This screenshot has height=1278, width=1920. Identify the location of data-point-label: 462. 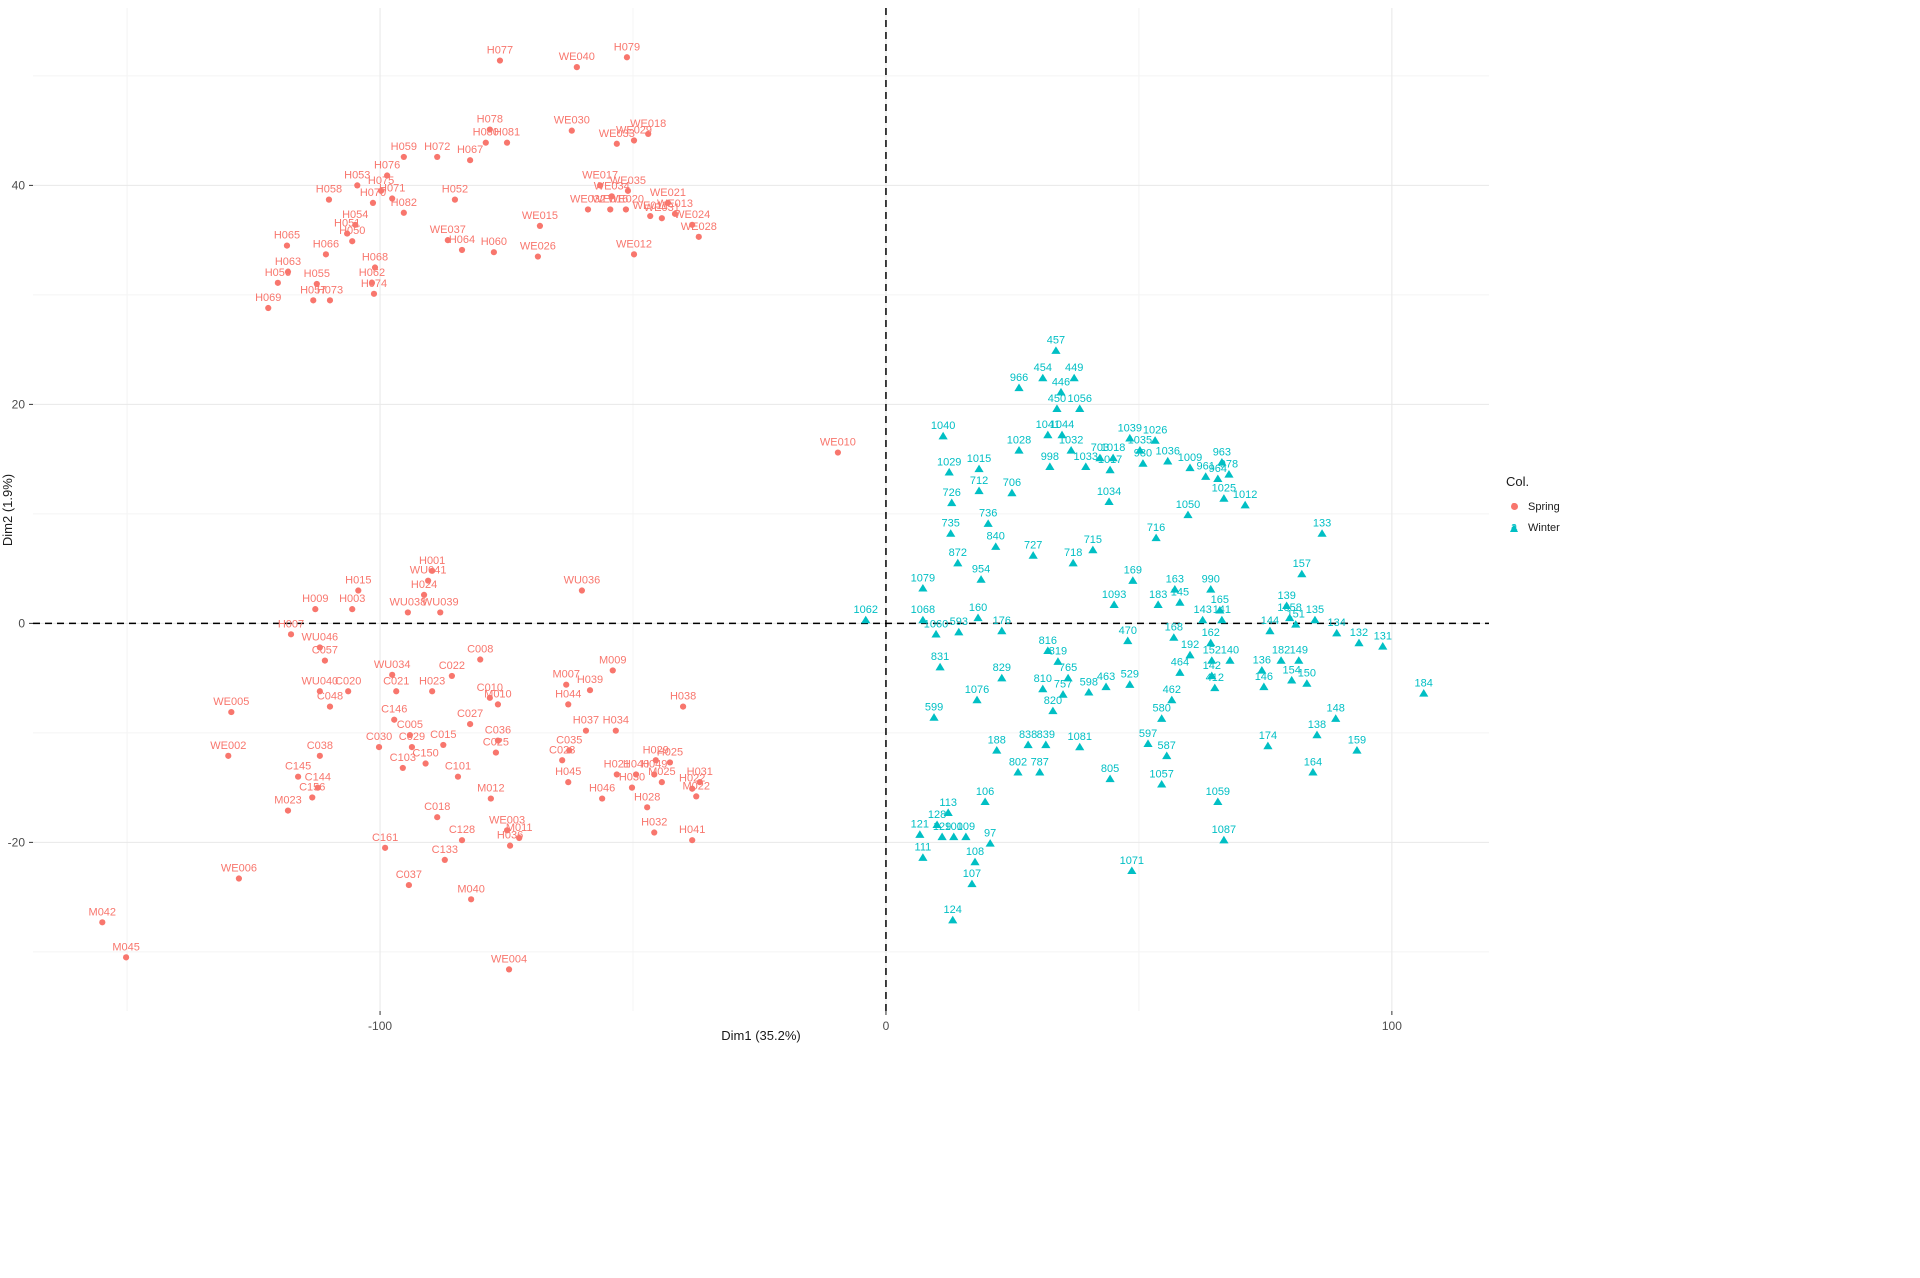
(1172, 690).